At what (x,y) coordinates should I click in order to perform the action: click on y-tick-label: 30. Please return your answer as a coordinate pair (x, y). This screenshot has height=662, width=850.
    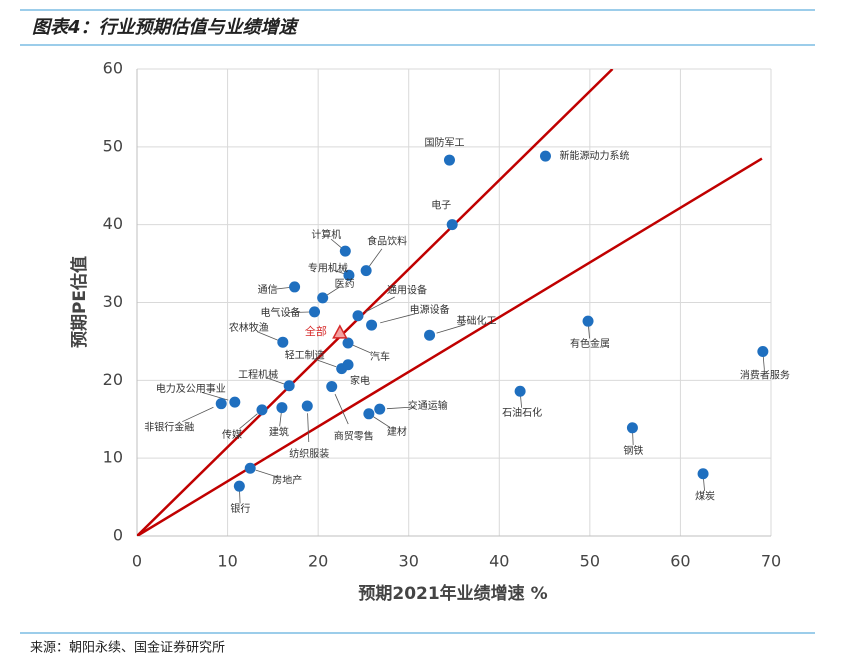
    Looking at the image, I should click on (113, 301).